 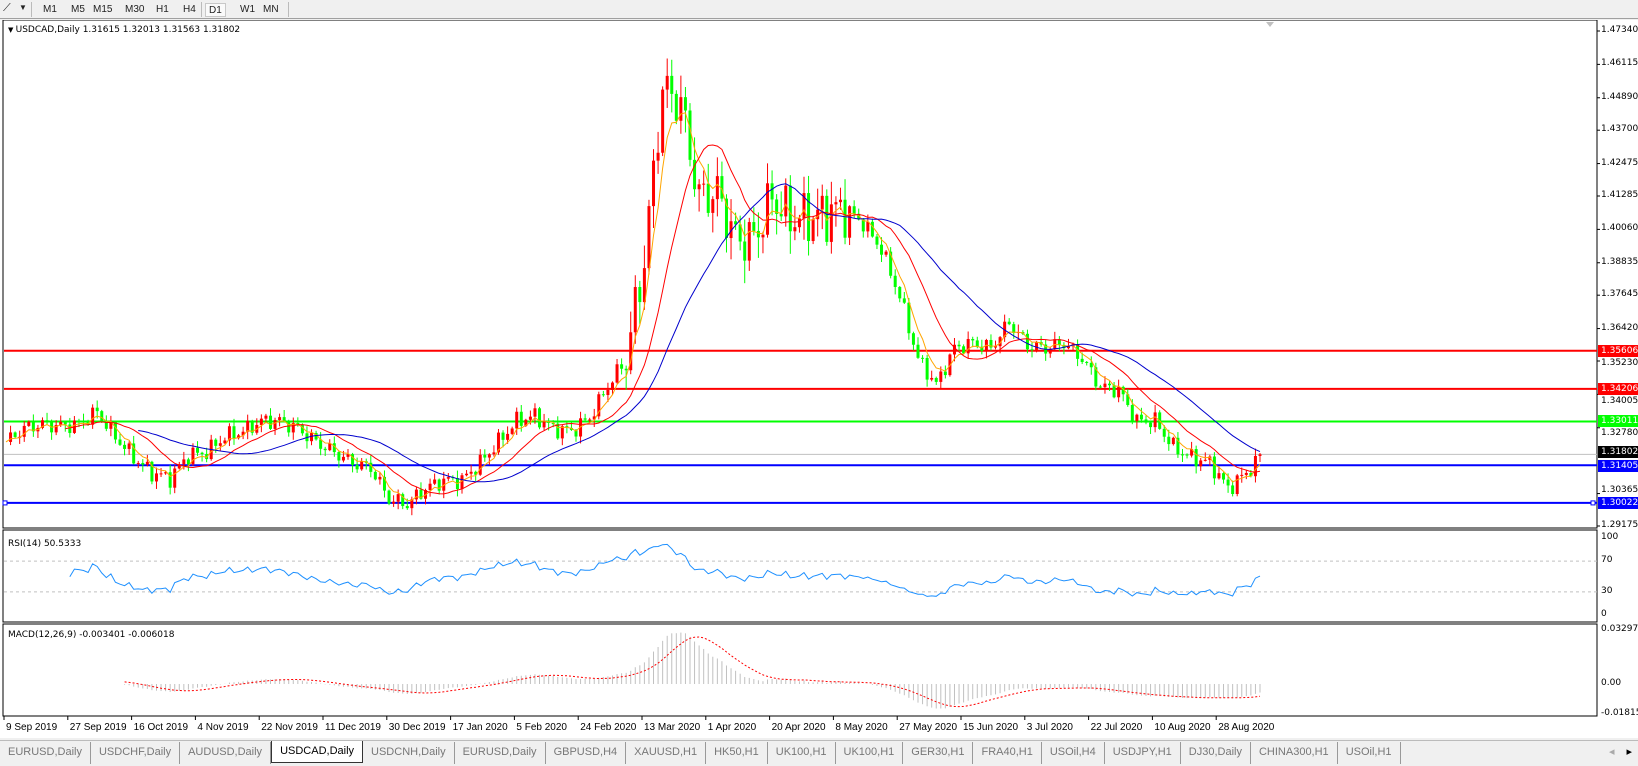 I want to click on timeframe-mn: MN, so click(x=271, y=9).